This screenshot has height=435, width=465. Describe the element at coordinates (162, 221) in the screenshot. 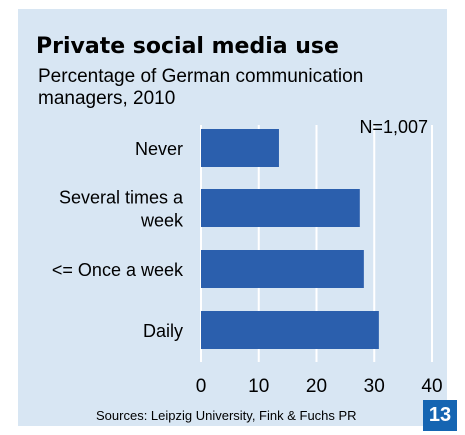

I see `category-label: week` at that location.